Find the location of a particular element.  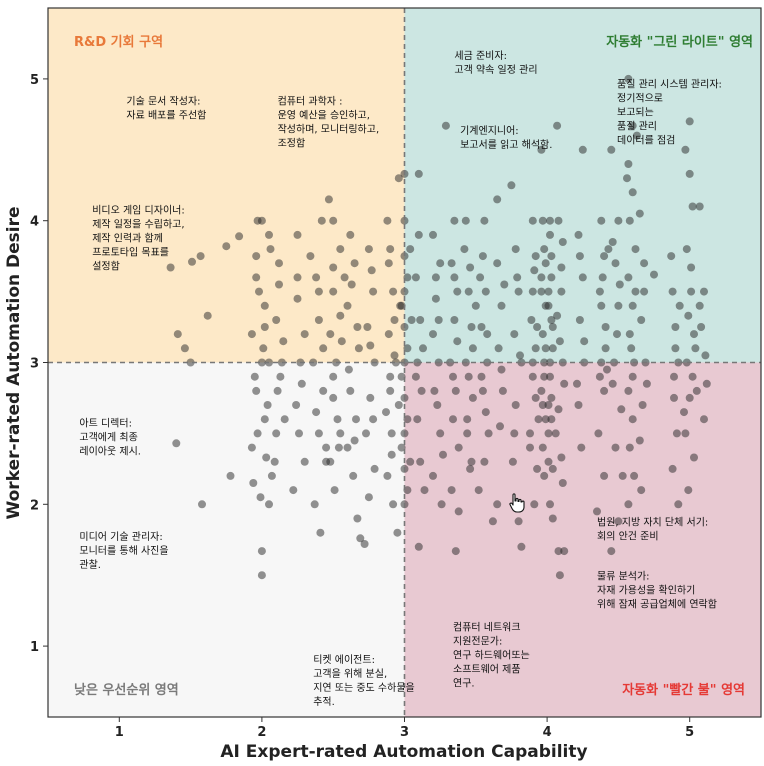

y-tick-label: 5 is located at coordinates (34, 80).